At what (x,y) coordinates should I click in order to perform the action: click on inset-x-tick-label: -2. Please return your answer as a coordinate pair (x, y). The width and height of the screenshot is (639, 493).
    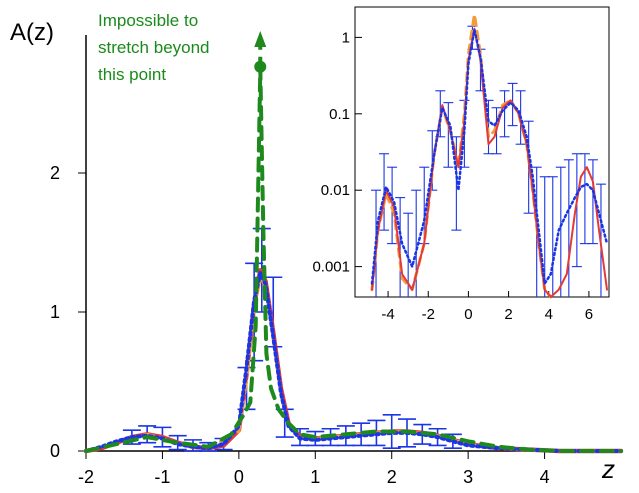
    Looking at the image, I should click on (428, 314).